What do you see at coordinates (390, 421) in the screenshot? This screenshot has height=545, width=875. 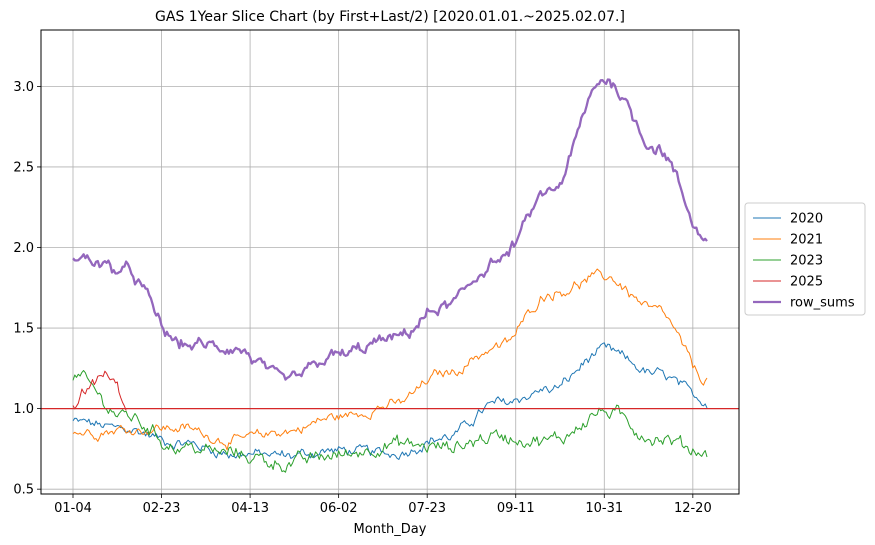 I see `series-line-2023` at bounding box center [390, 421].